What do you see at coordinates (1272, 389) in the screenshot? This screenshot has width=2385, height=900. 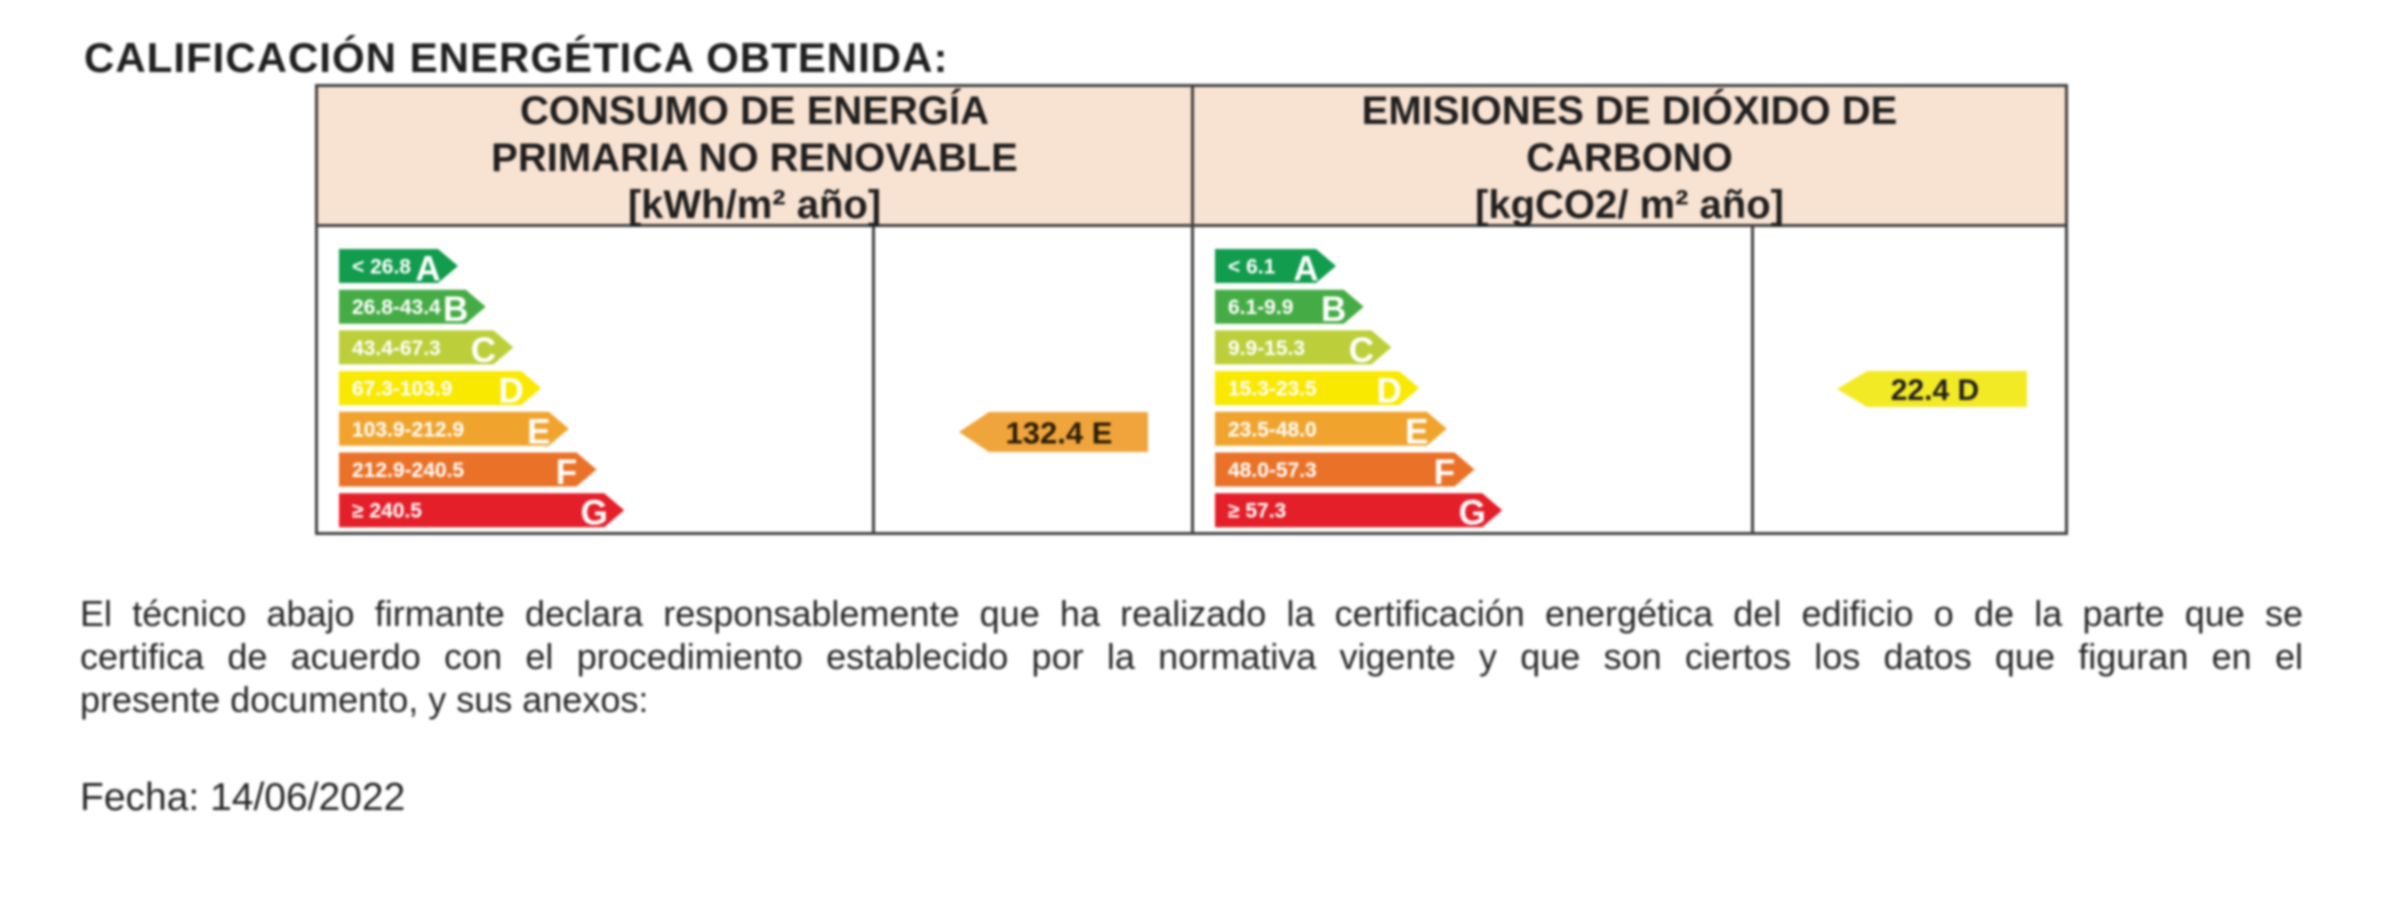 I see `svg-text: 15.3-23.5` at bounding box center [1272, 389].